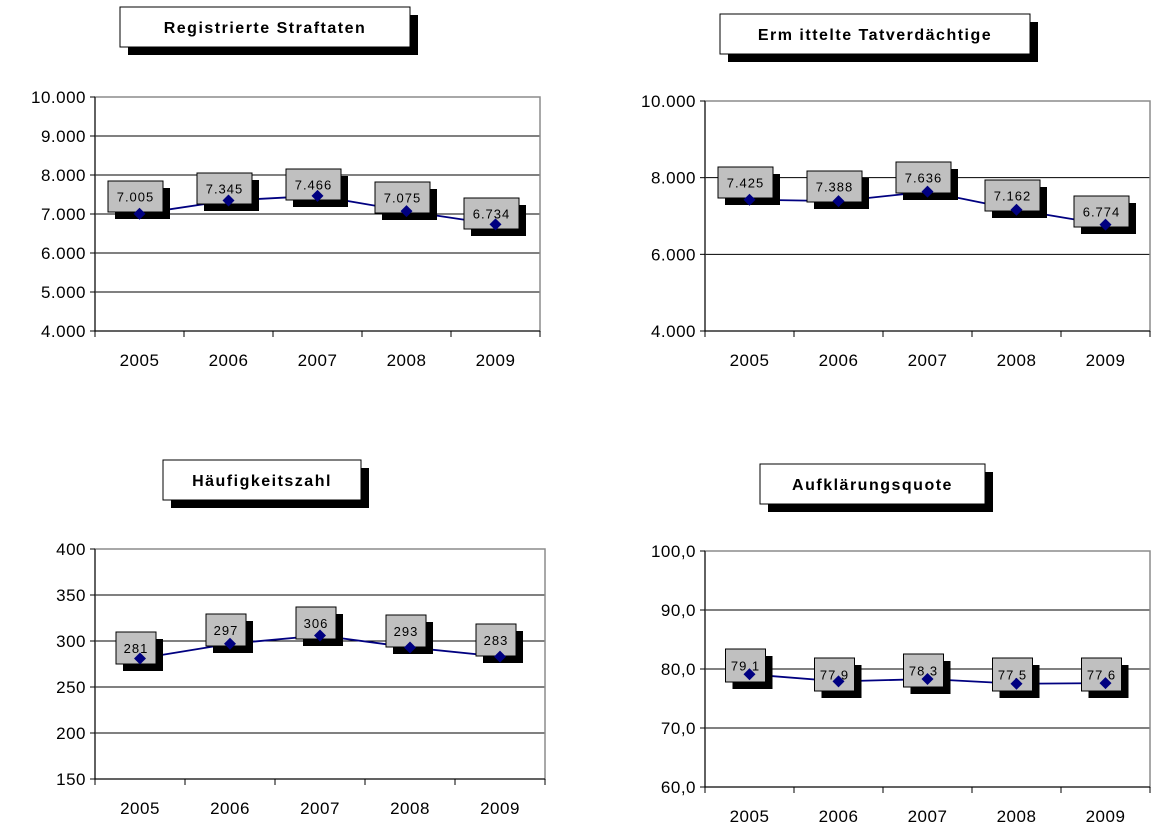  I want to click on data-label: 77,5, so click(1012, 675).